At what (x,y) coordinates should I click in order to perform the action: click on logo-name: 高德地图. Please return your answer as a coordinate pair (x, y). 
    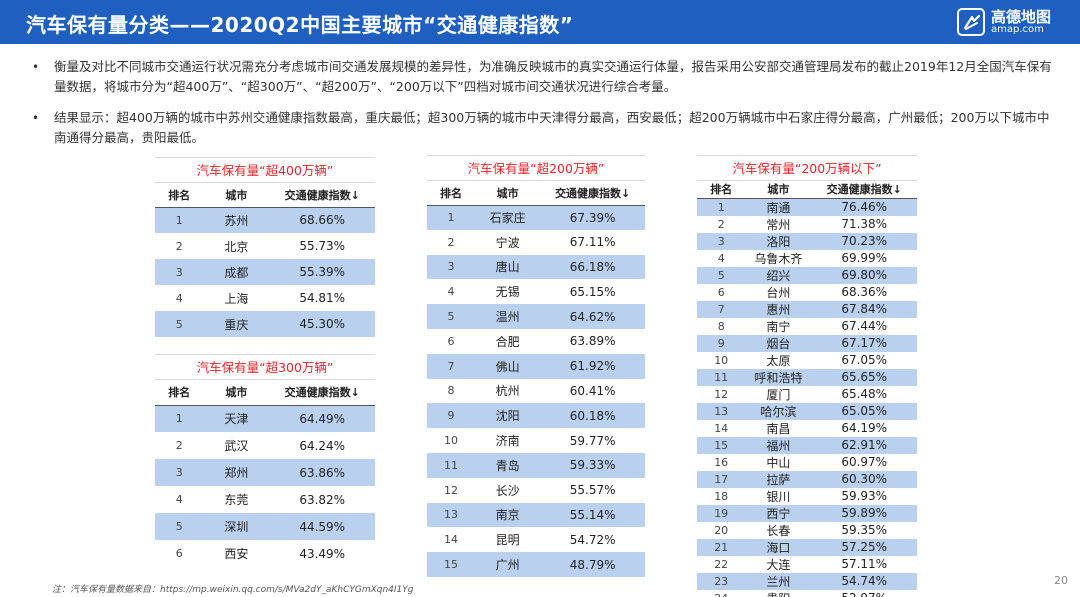
    Looking at the image, I should click on (1021, 17).